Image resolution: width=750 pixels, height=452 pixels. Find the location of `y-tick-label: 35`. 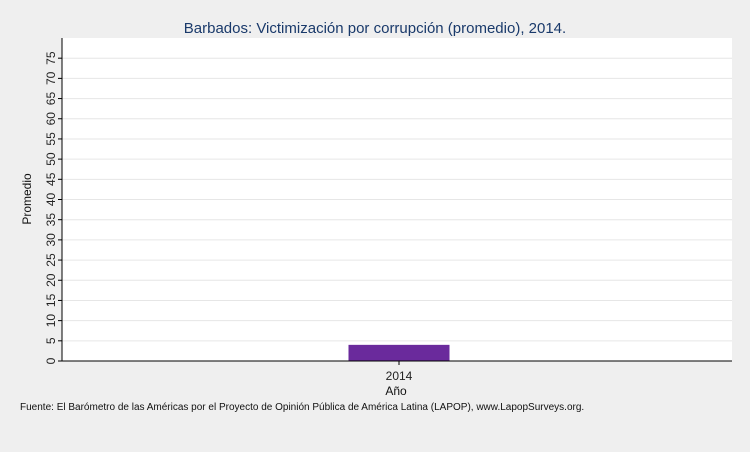

y-tick-label: 35 is located at coordinates (51, 220).